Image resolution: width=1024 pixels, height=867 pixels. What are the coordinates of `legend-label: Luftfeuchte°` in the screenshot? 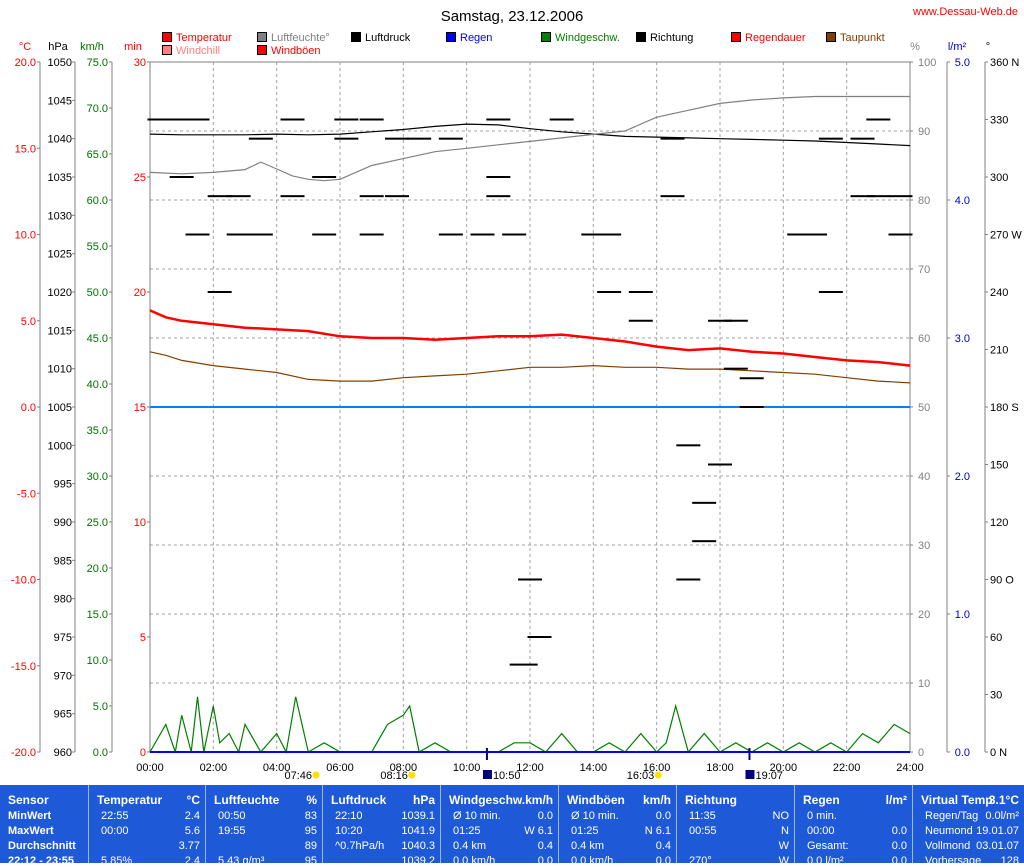 It's located at (300, 38).